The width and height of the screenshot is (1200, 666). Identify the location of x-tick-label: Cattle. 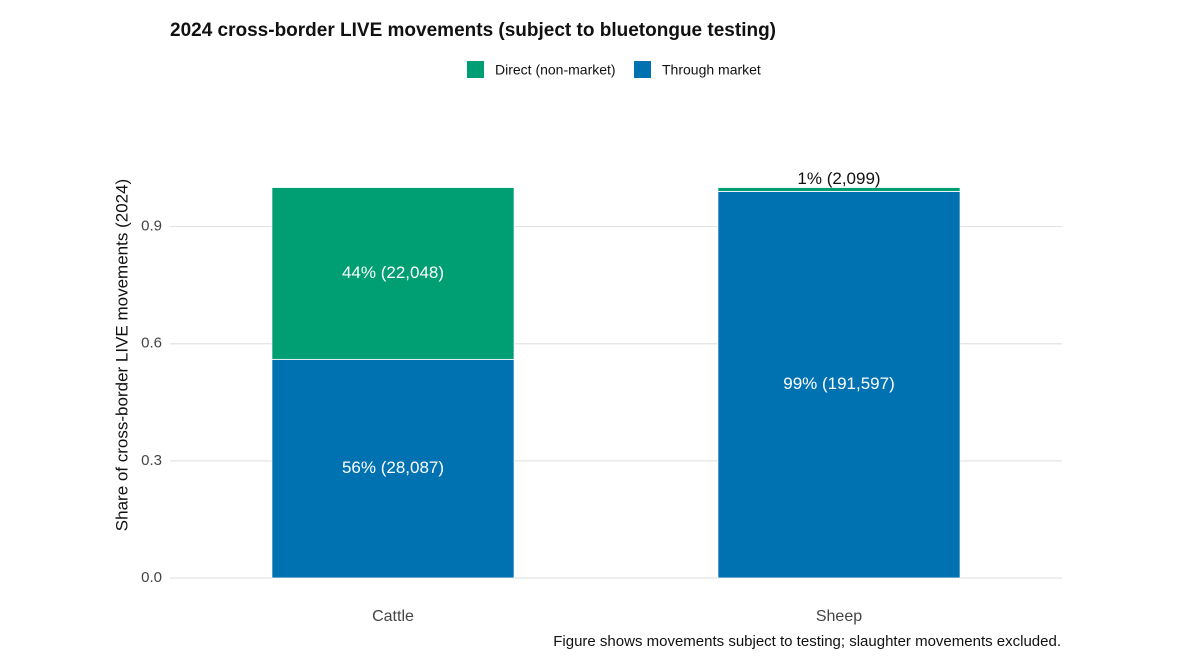
(393, 616).